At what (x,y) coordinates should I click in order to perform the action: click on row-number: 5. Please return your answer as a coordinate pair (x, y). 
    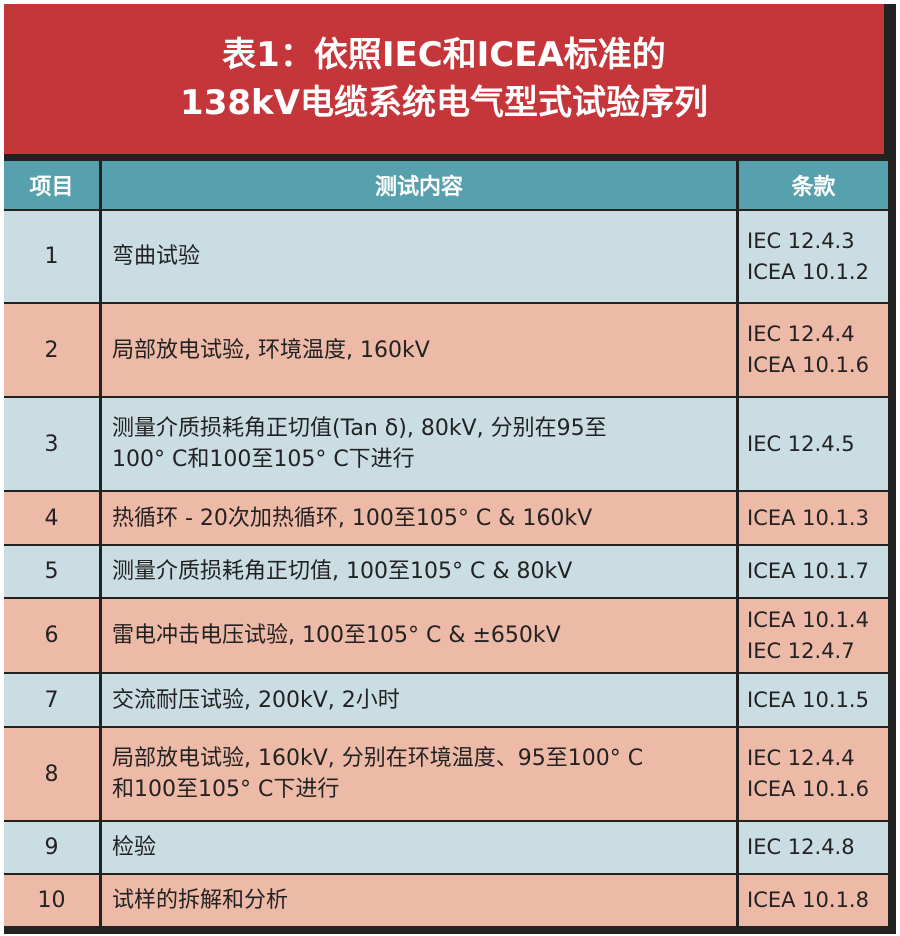
    Looking at the image, I should click on (51, 571).